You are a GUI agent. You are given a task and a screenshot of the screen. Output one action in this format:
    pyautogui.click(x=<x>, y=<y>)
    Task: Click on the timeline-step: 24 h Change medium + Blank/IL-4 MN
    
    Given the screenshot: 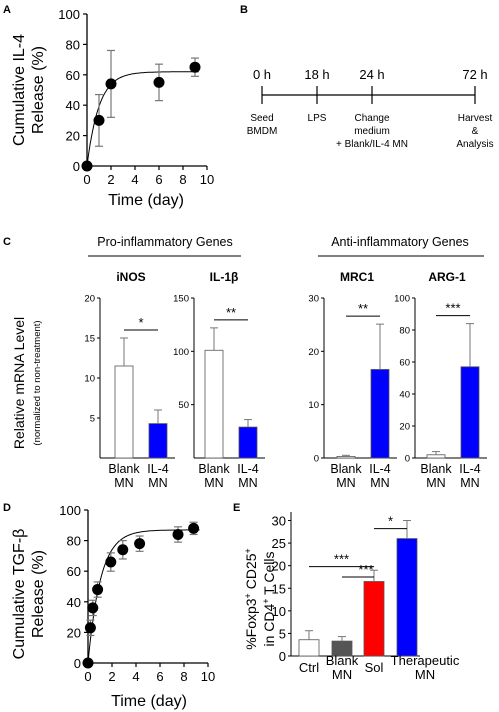 What is the action you would take?
    pyautogui.click(x=372, y=108)
    